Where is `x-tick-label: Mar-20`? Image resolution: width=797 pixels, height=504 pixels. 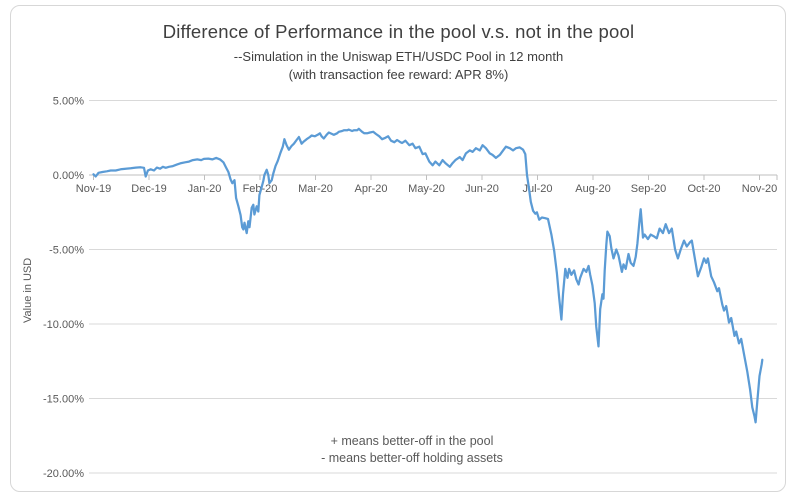 x-tick-label: Mar-20 is located at coordinates (315, 189).